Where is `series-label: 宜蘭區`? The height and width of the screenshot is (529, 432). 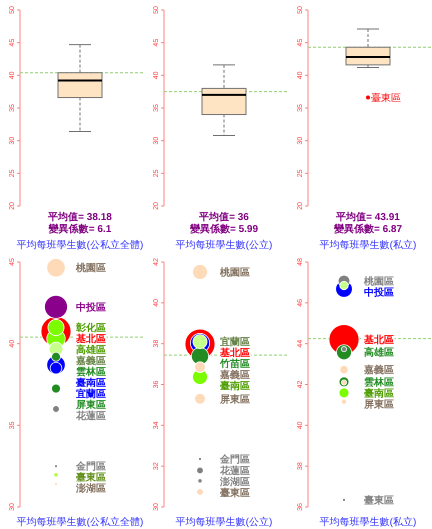 series-label: 宜蘭區 is located at coordinates (235, 342).